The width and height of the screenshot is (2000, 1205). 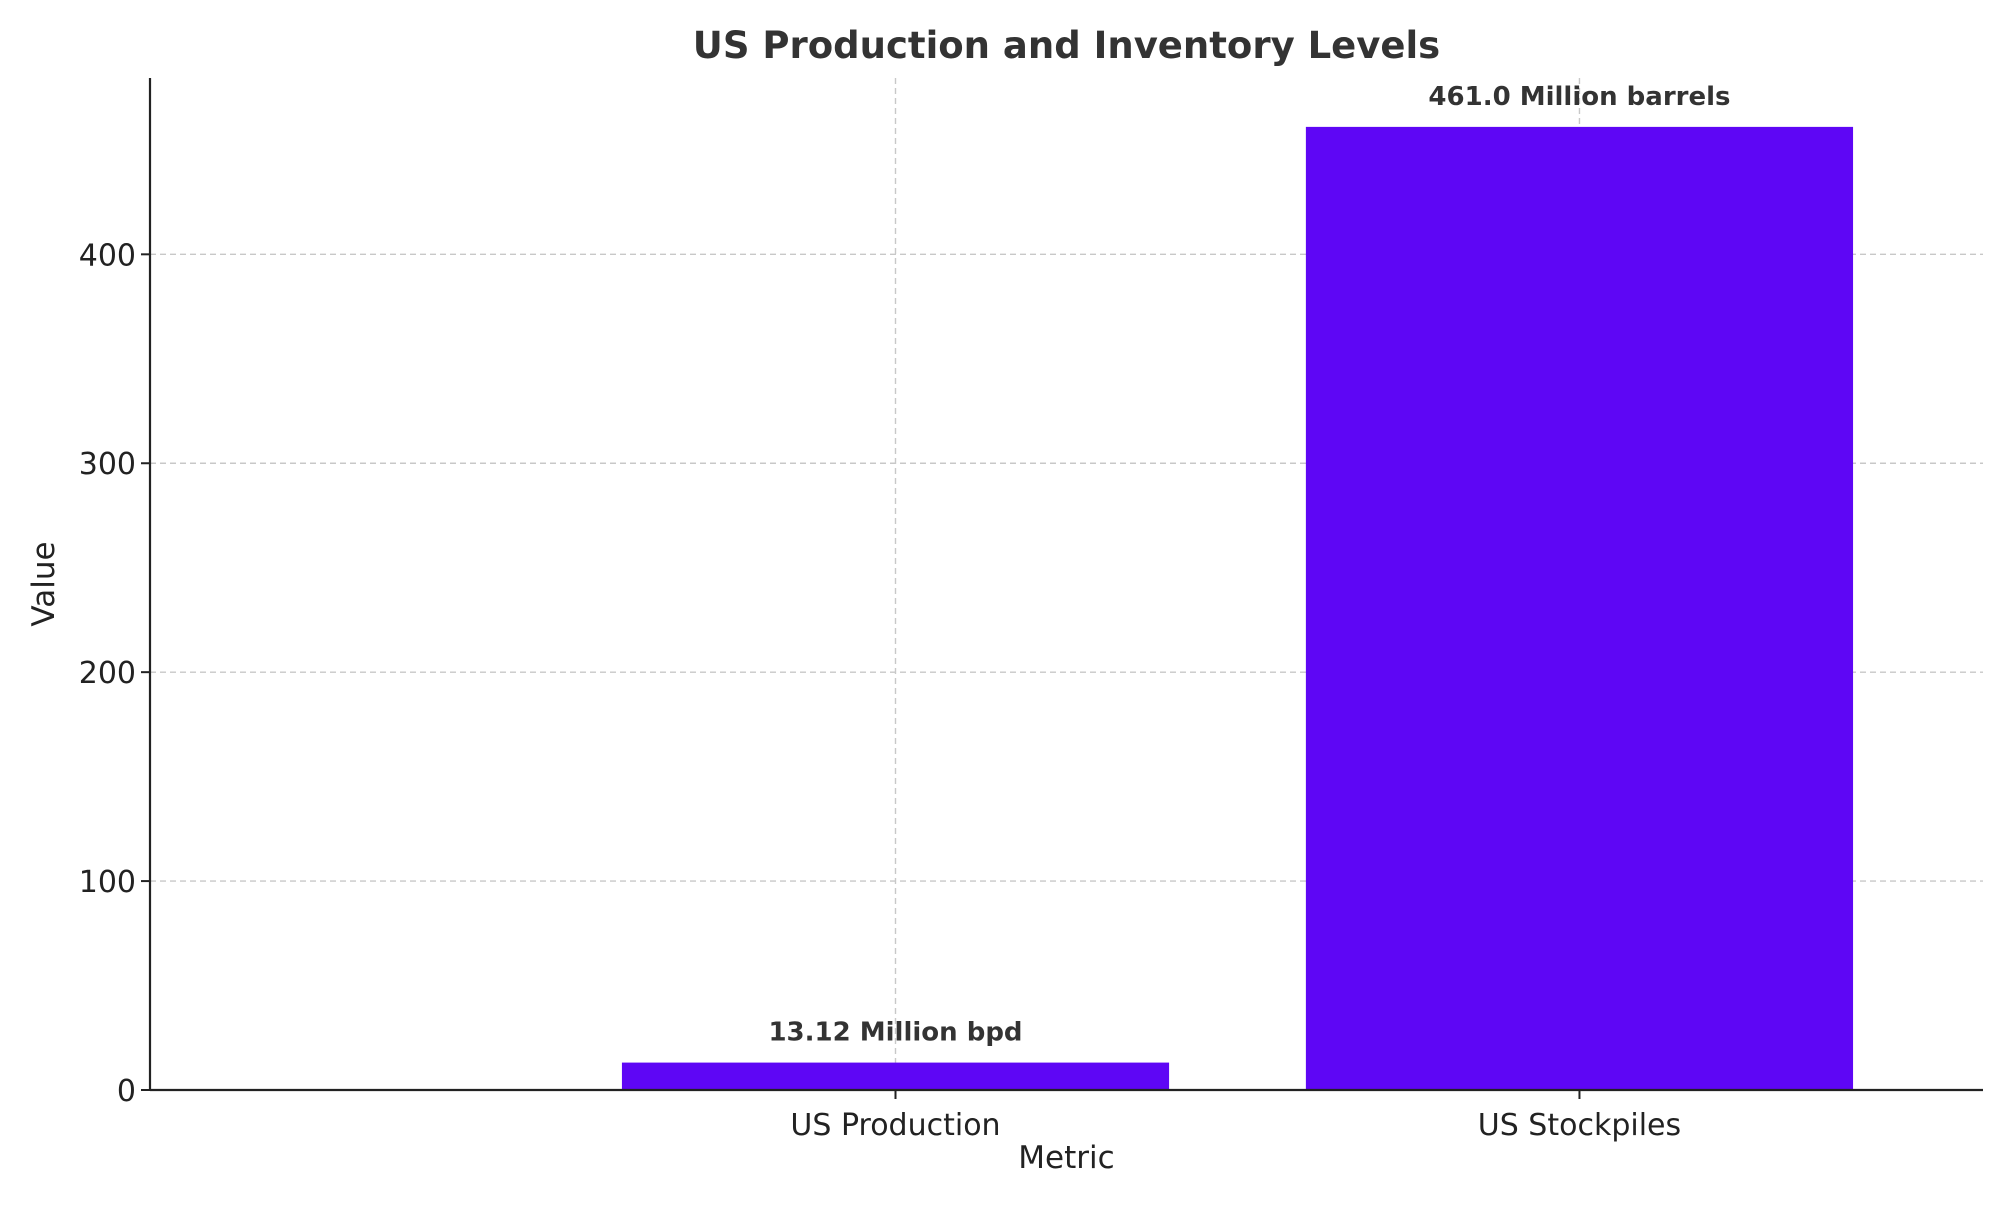 What do you see at coordinates (895, 1076) in the screenshot?
I see `bar` at bounding box center [895, 1076].